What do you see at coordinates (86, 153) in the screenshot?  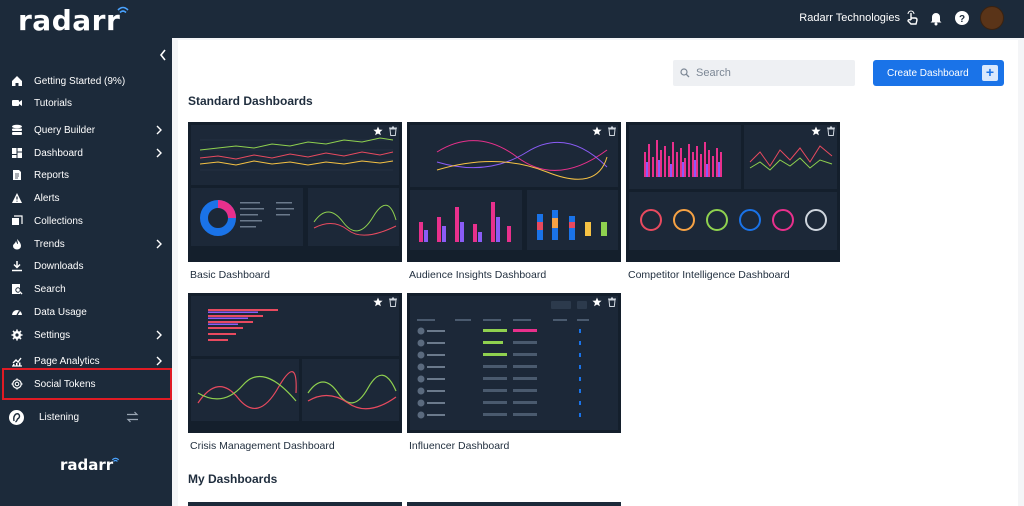 I see `sidebar-item-dashboard: Dashboard` at bounding box center [86, 153].